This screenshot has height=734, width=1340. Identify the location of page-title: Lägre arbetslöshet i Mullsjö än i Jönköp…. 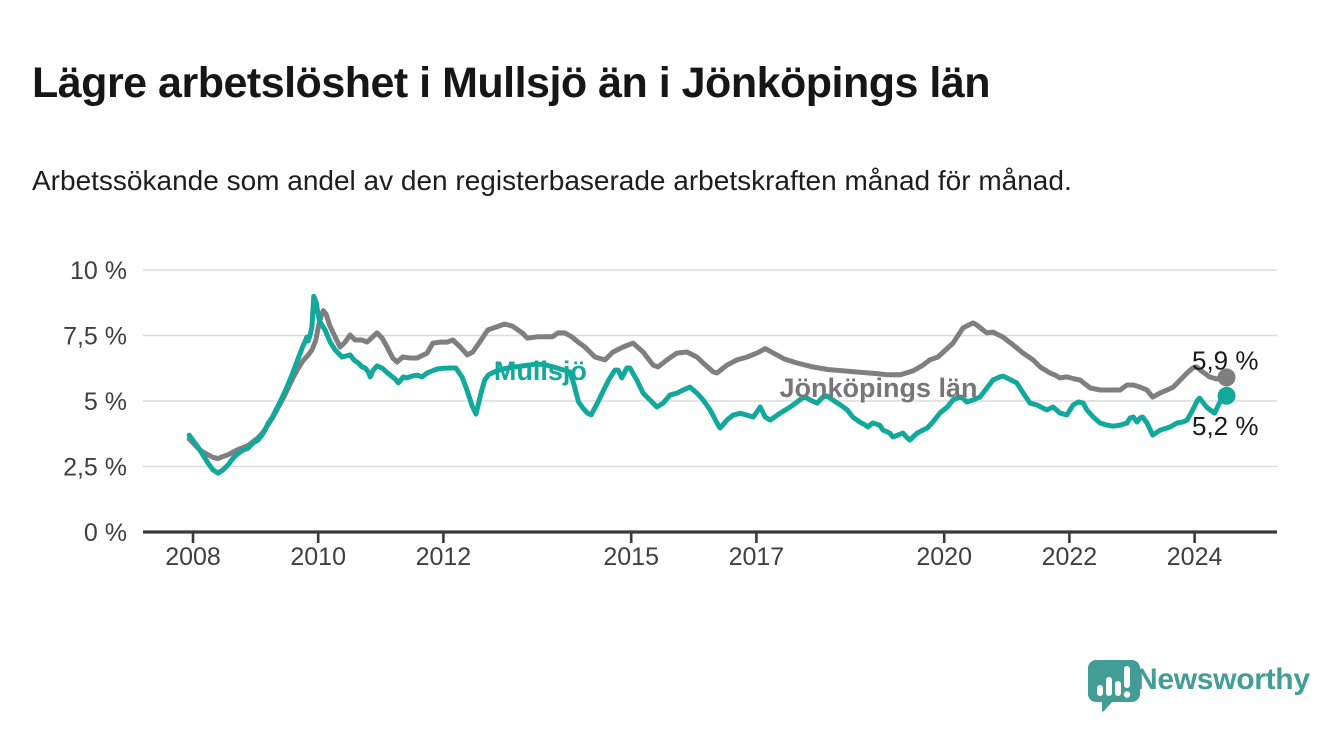
(511, 82).